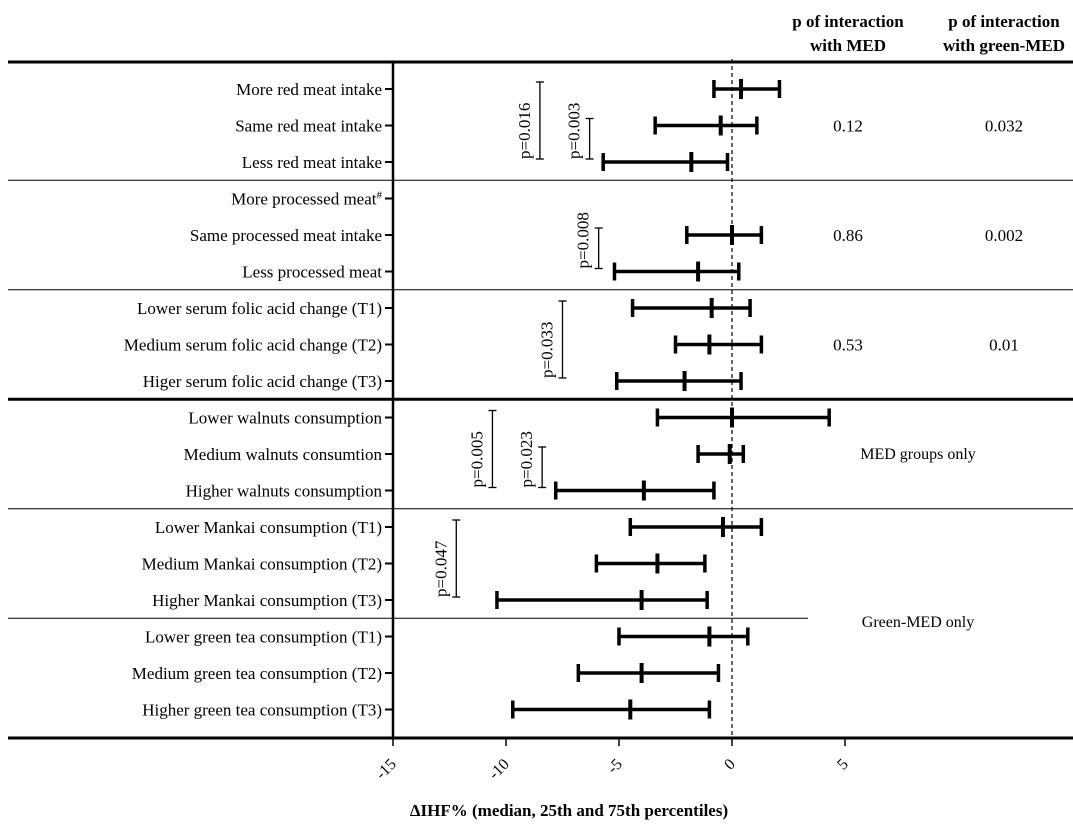 The height and width of the screenshot is (830, 1073). I want to click on row-label: More processed meat#, so click(306, 199).